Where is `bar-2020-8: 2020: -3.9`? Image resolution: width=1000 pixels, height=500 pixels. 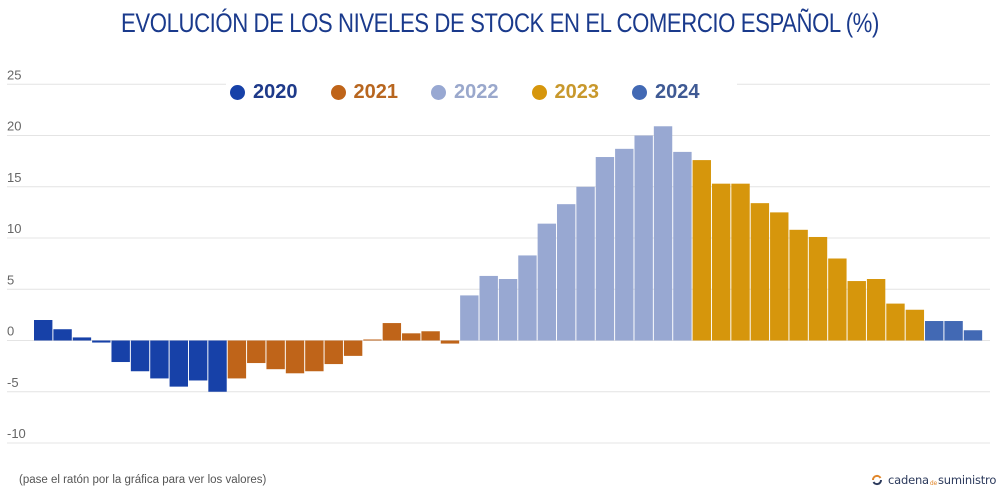
bar-2020-8: 2020: -3.9 is located at coordinates (198, 360).